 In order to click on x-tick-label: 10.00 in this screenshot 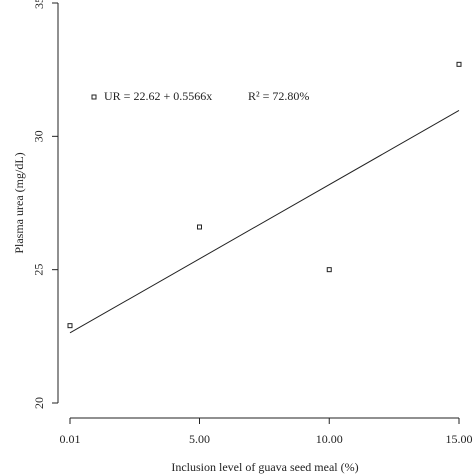, I will do `click(329, 439)`.